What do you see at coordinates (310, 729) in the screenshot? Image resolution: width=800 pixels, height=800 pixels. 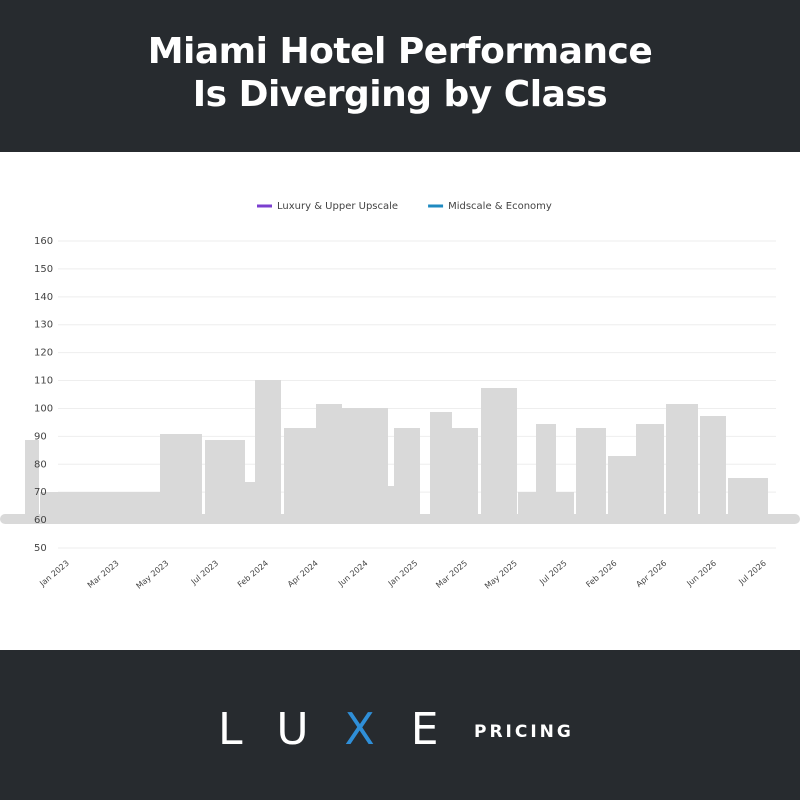 I see `brand-letter: U` at bounding box center [310, 729].